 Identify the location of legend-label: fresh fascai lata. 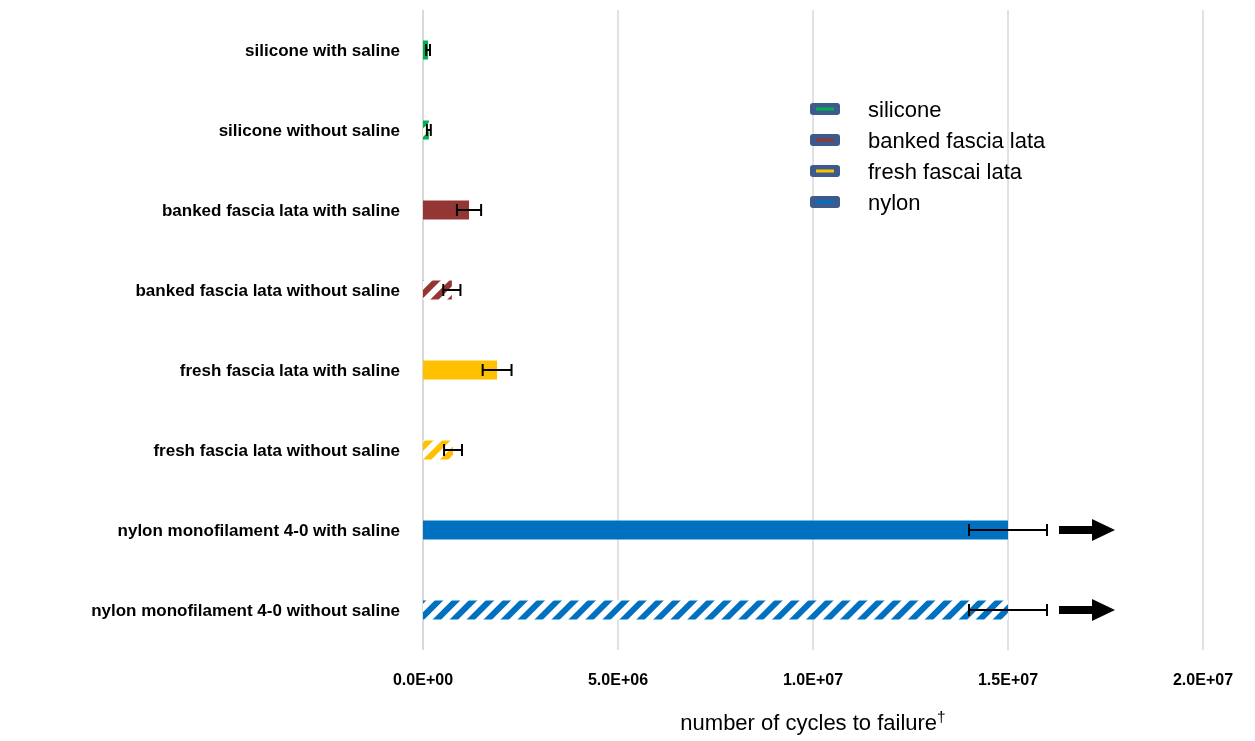
(945, 171).